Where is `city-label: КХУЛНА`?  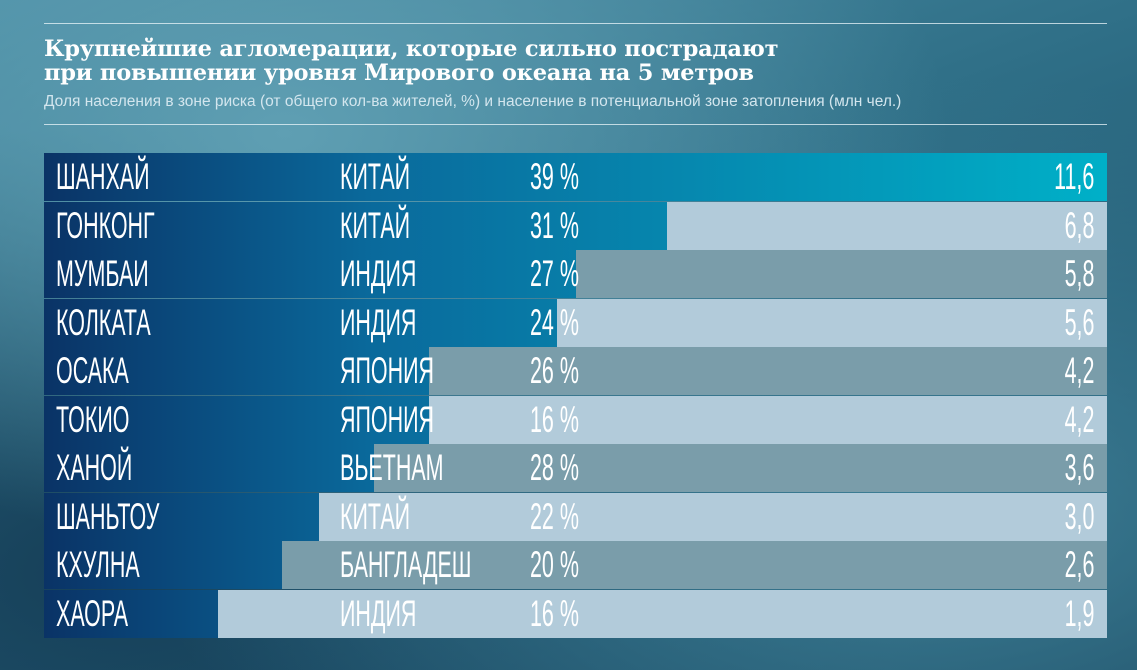 city-label: КХУЛНА is located at coordinates (98, 564).